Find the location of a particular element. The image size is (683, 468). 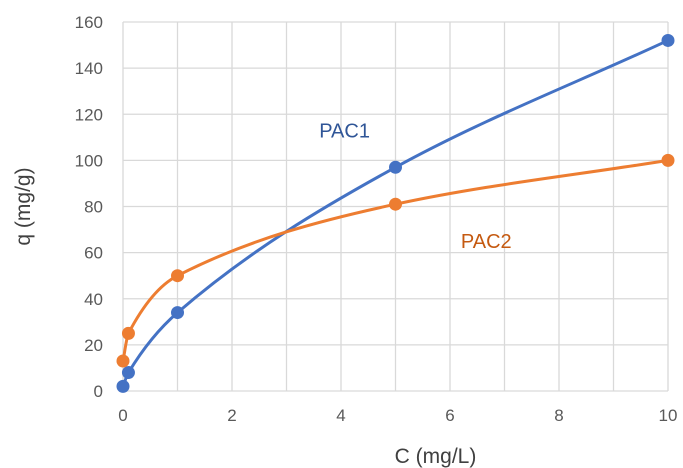

x-tick-label: 6 is located at coordinates (449, 415).